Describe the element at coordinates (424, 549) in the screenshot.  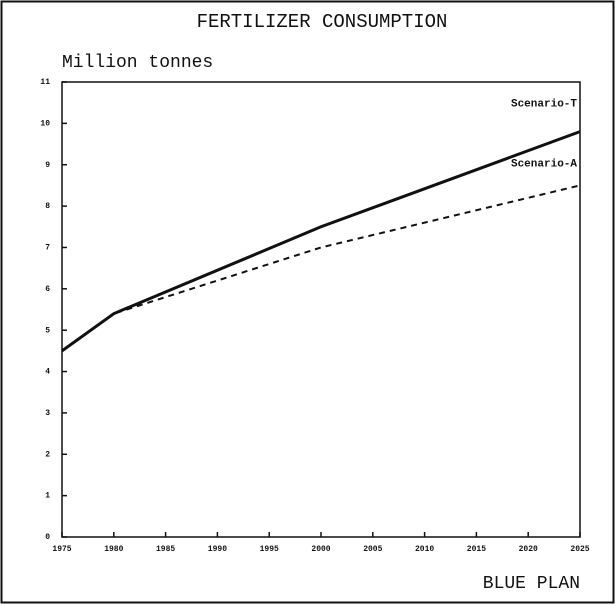
I see `x-tick-label: 2010` at that location.